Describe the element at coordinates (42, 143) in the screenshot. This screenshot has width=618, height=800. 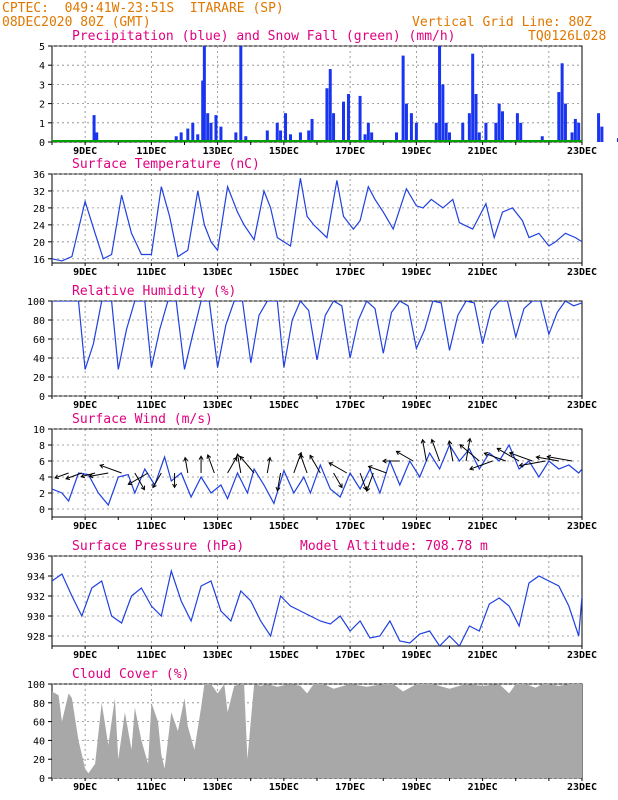
I see `precipitation-ytick-label: 0` at that location.